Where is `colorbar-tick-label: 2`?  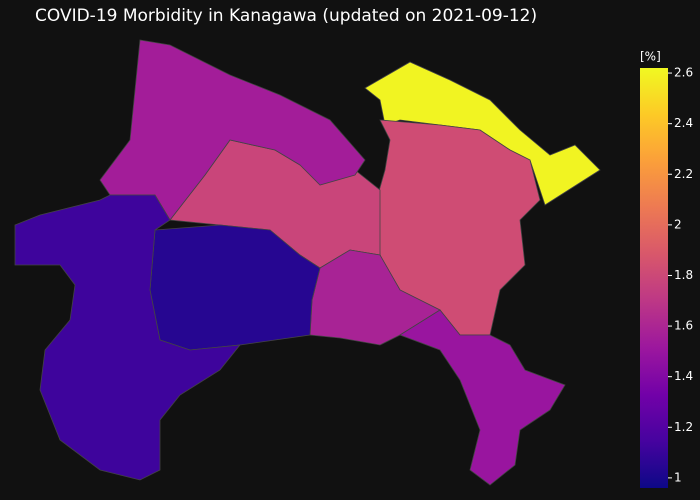
colorbar-tick-label: 2 is located at coordinates (678, 224).